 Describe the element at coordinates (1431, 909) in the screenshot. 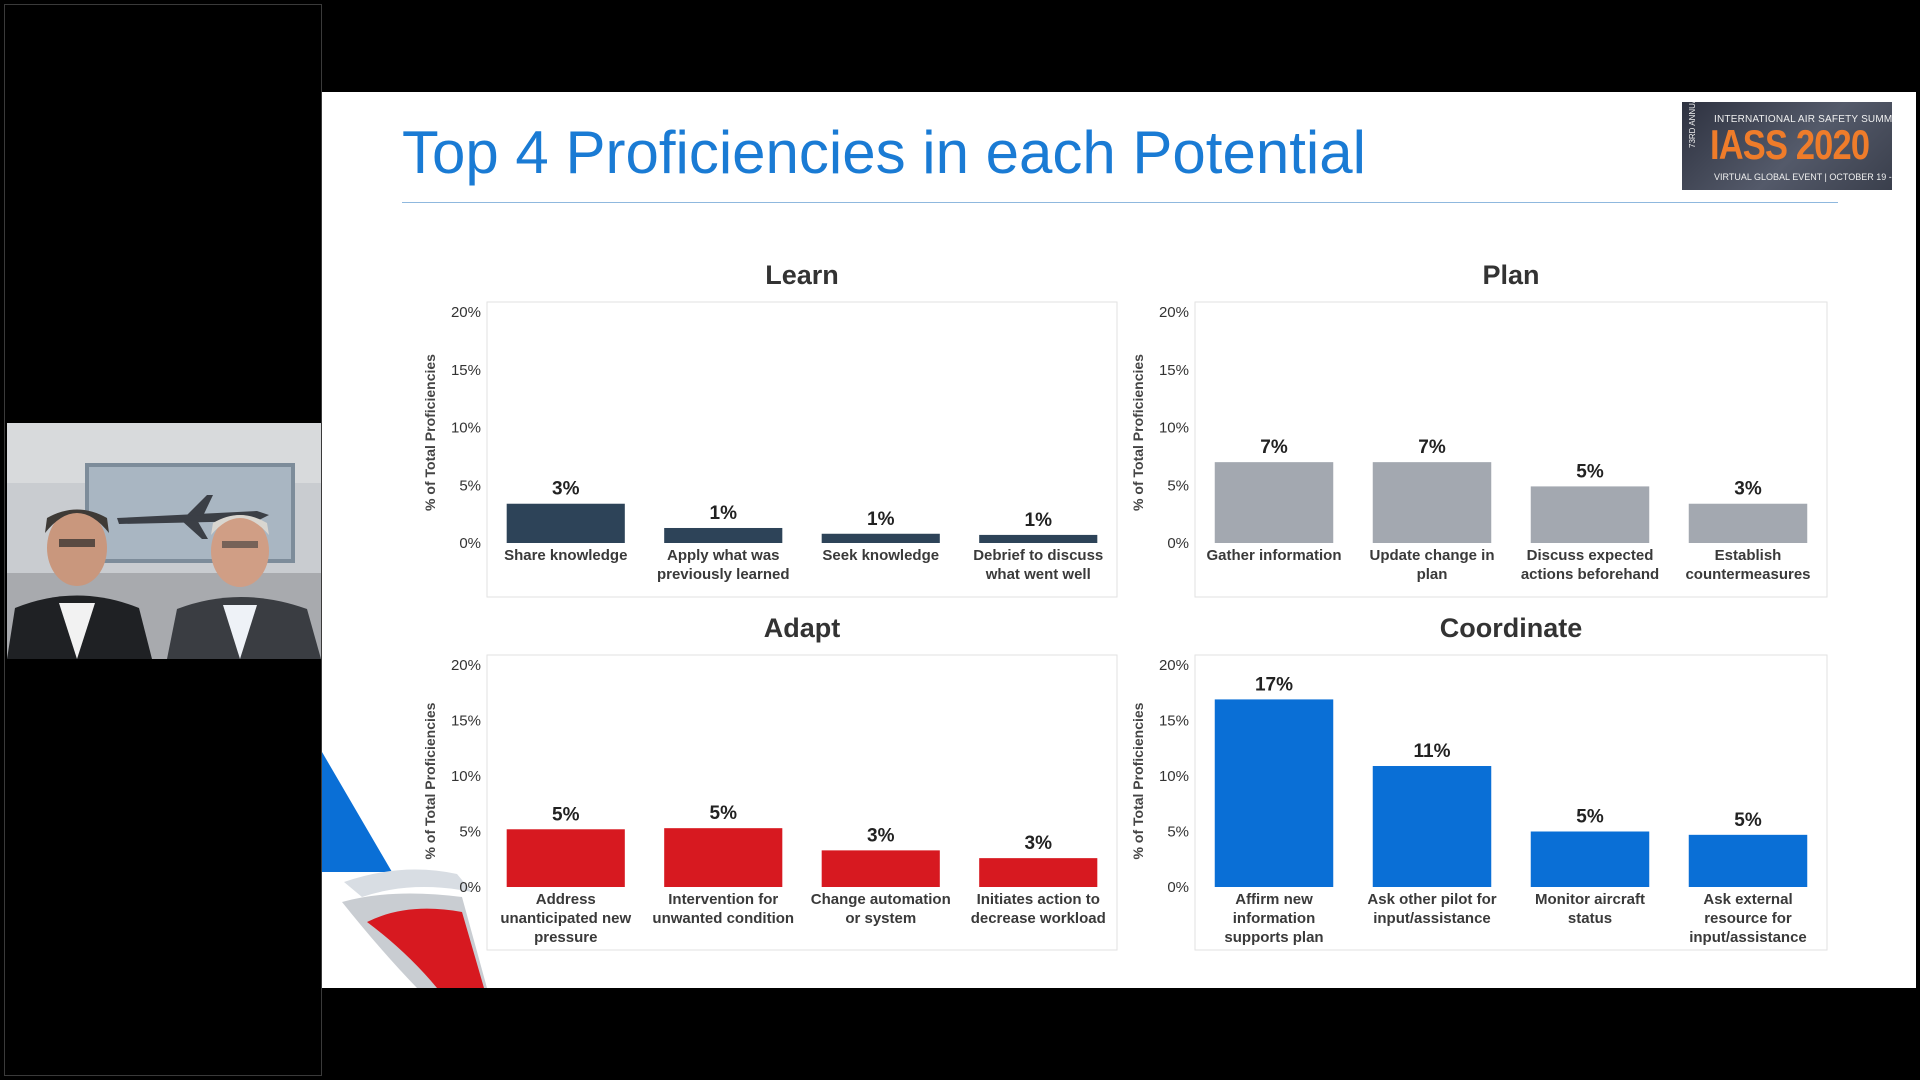

I see `x-tick-label: Ask other pilot for input/assistance` at that location.